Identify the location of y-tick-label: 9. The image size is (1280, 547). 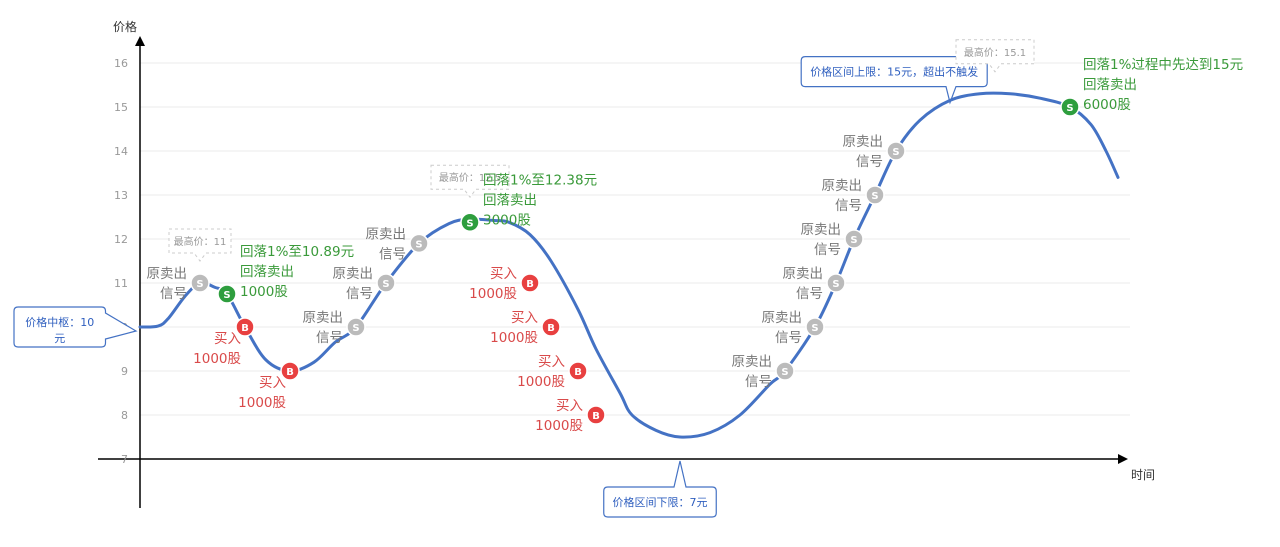
(124, 371).